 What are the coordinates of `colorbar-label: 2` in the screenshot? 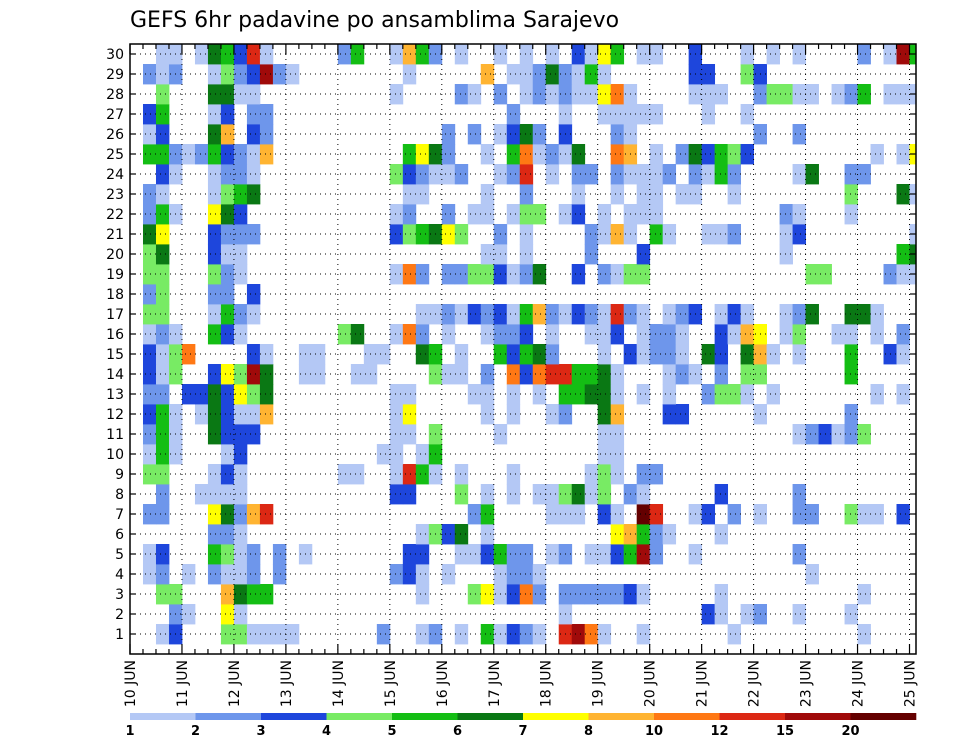 It's located at (195, 731).